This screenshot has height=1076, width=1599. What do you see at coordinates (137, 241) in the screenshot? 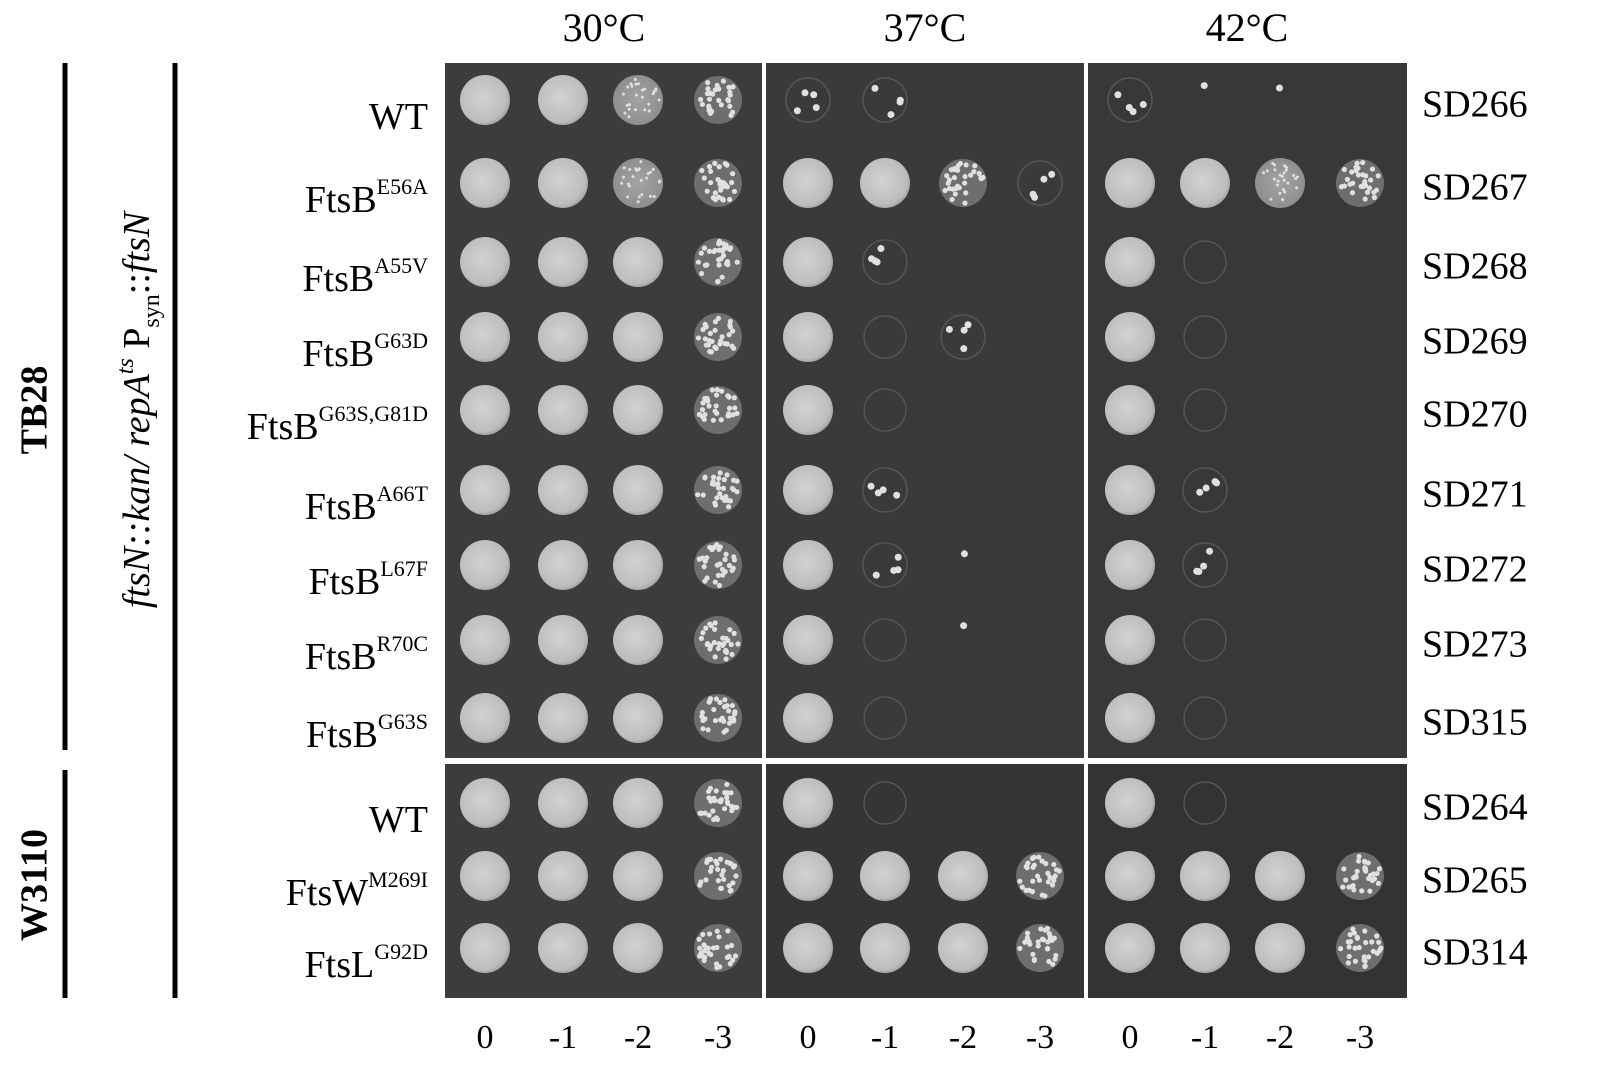
I see `genotype-part: ftsN` at bounding box center [137, 241].